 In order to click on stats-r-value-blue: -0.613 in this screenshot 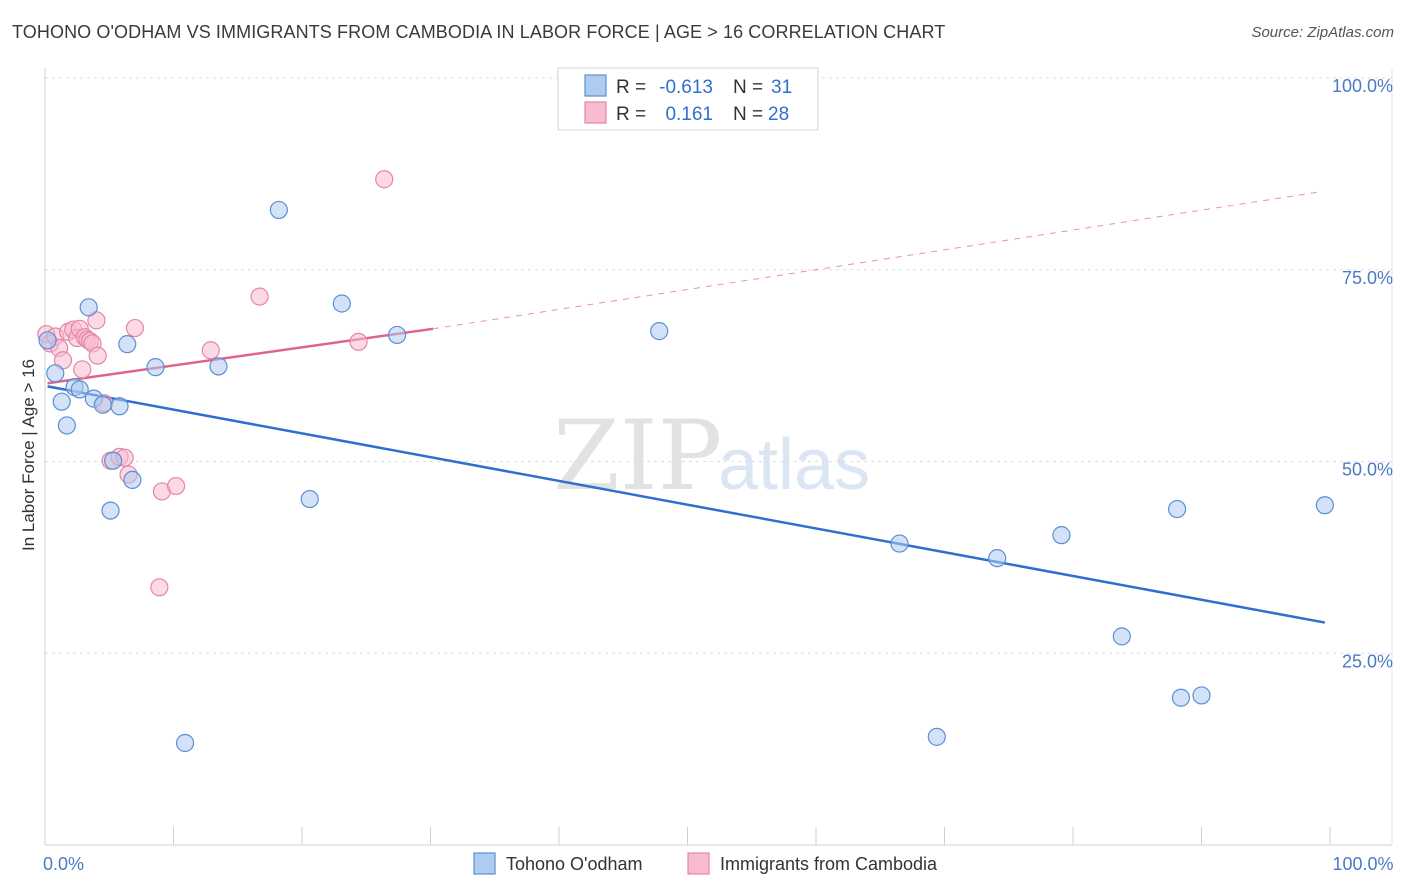, I will do `click(686, 87)`.